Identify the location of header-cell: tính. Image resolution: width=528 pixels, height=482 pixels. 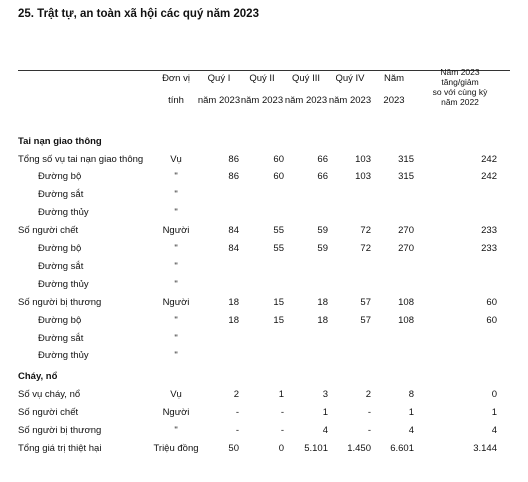
(176, 100).